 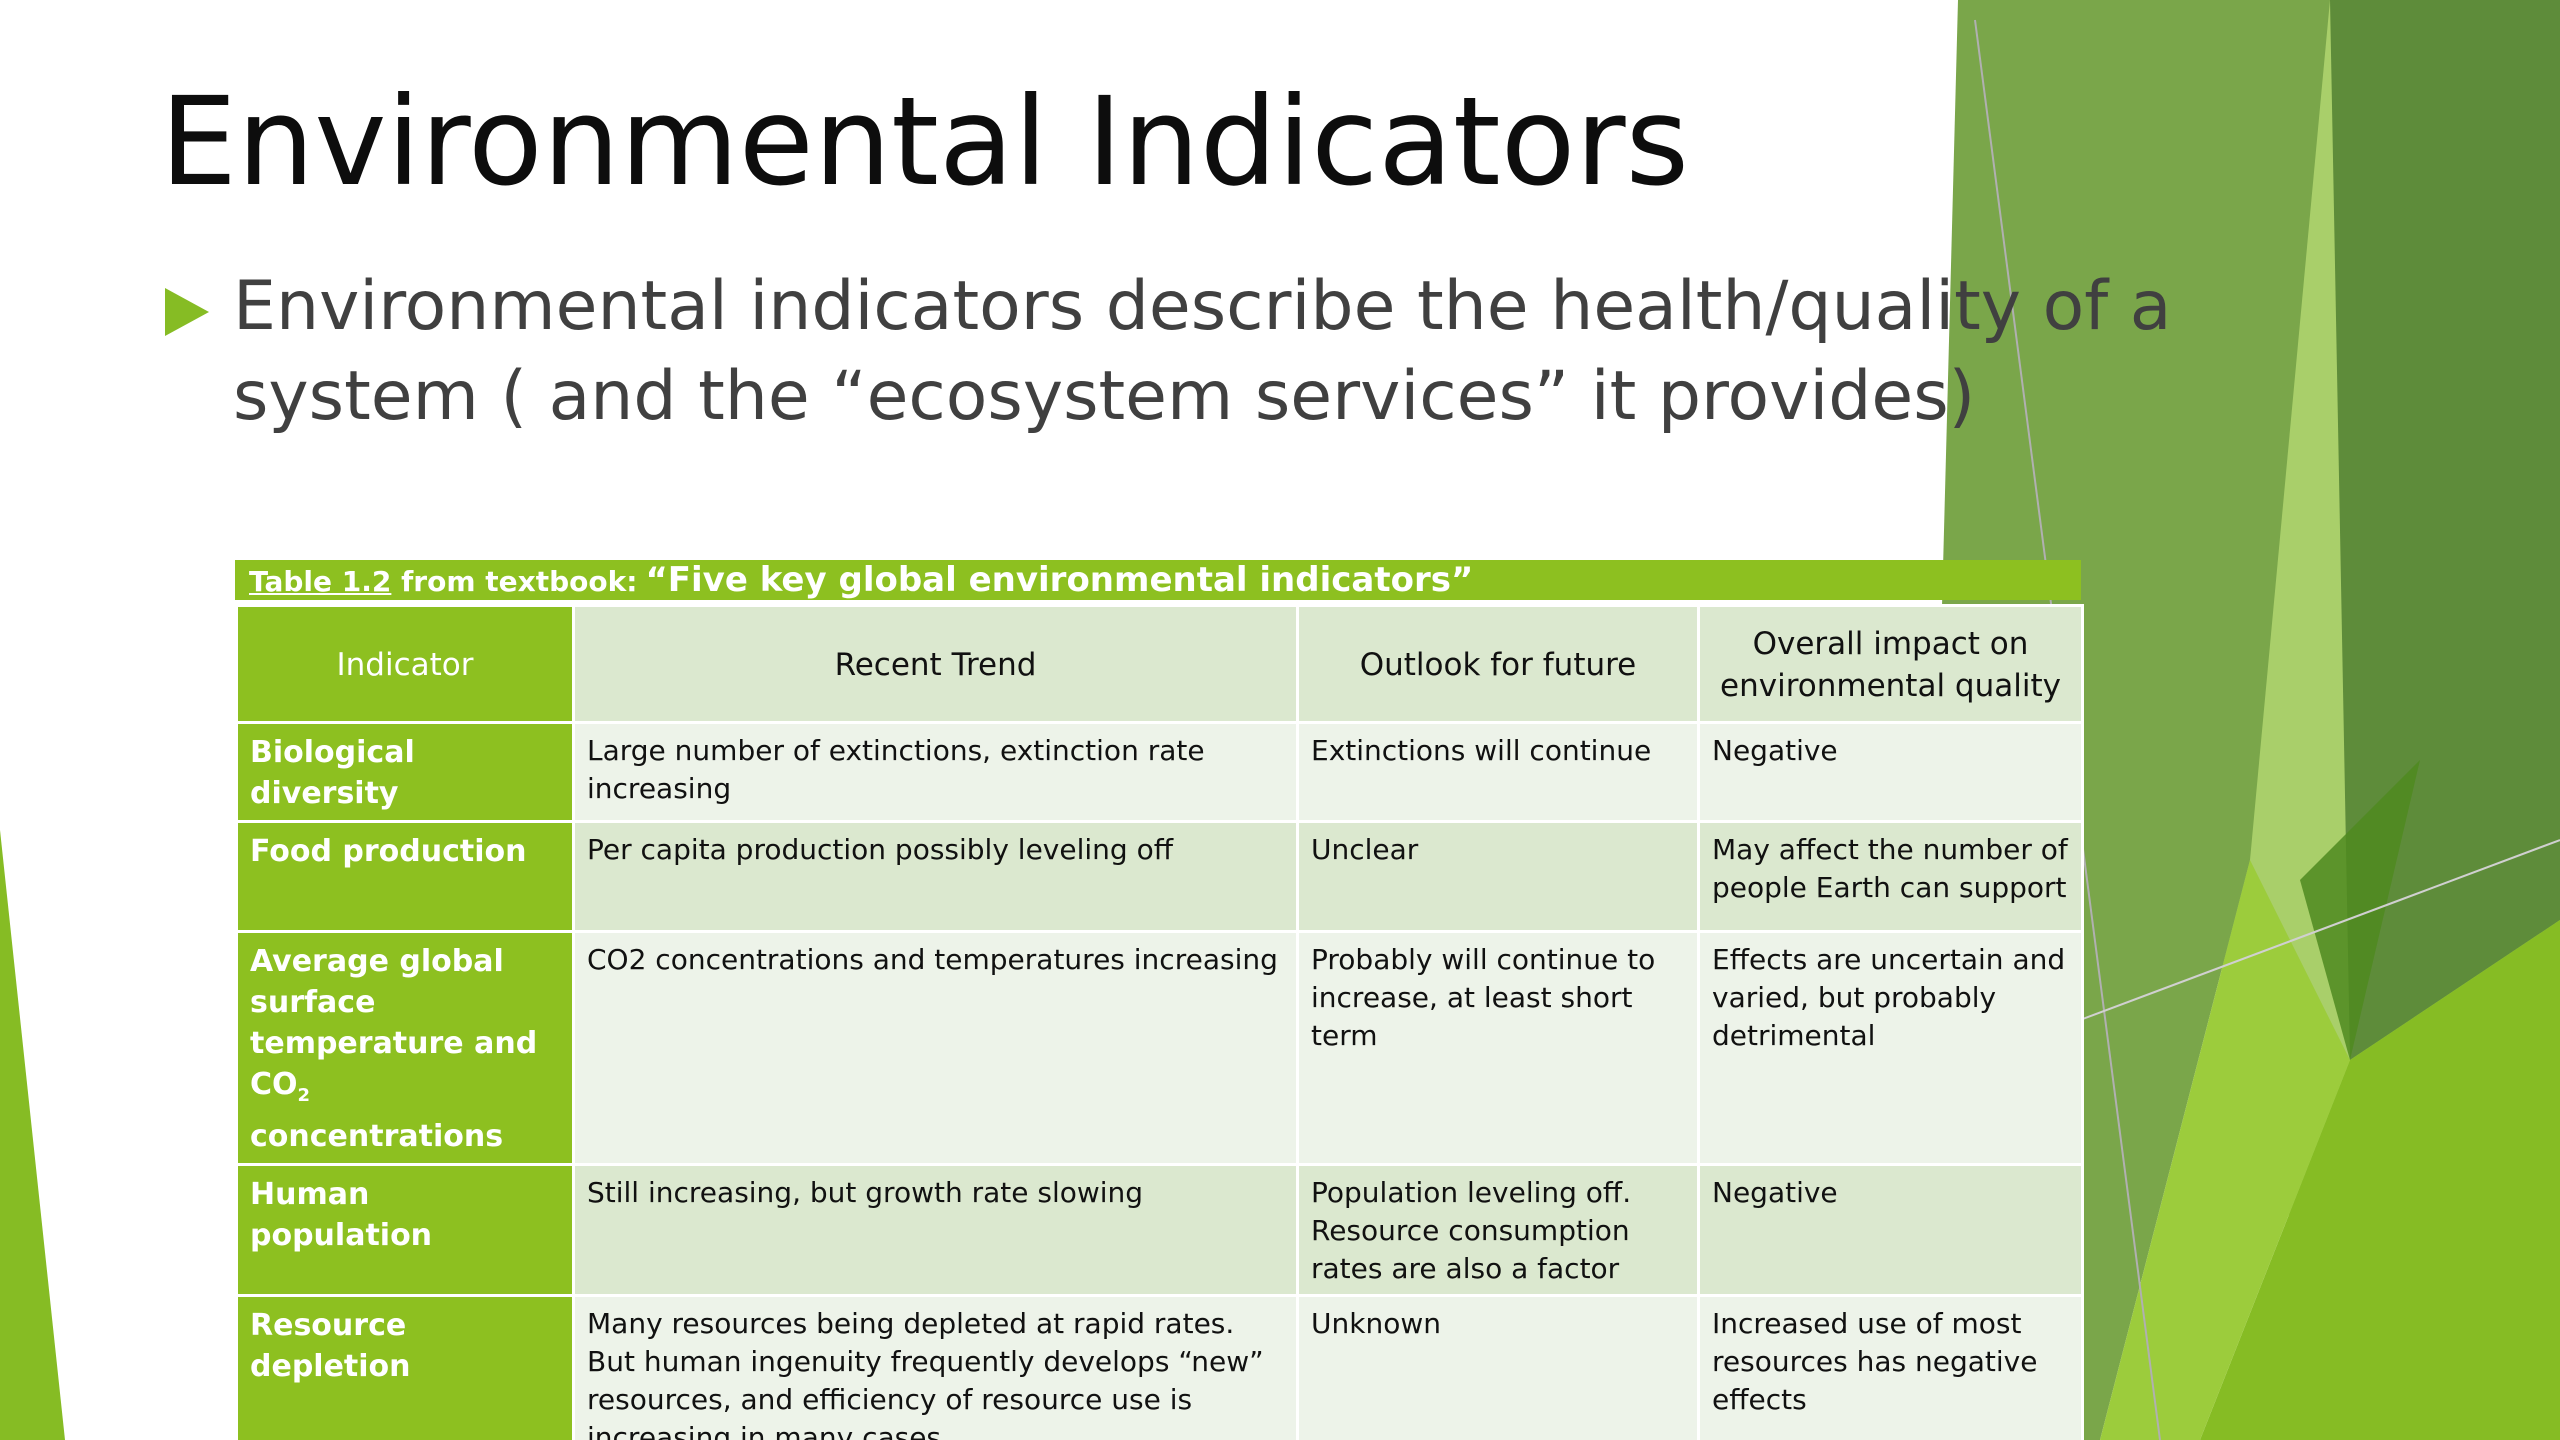 I want to click on accent-line, so click(x=2319, y=930).